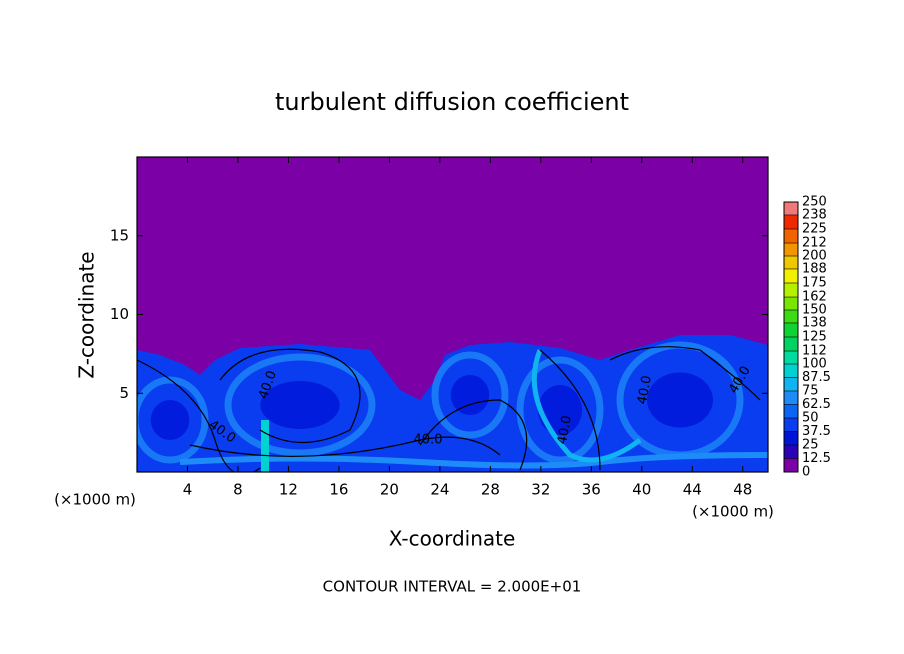 This screenshot has width=904, height=654. I want to click on x-tick-label: 48, so click(742, 490).